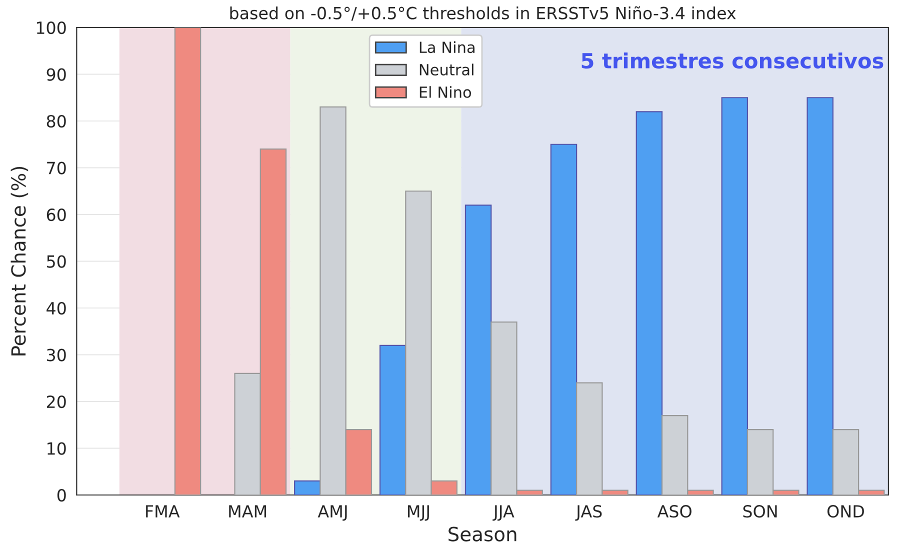 The image size is (902, 550). What do you see at coordinates (760, 511) in the screenshot?
I see `x-tick-label: SON` at bounding box center [760, 511].